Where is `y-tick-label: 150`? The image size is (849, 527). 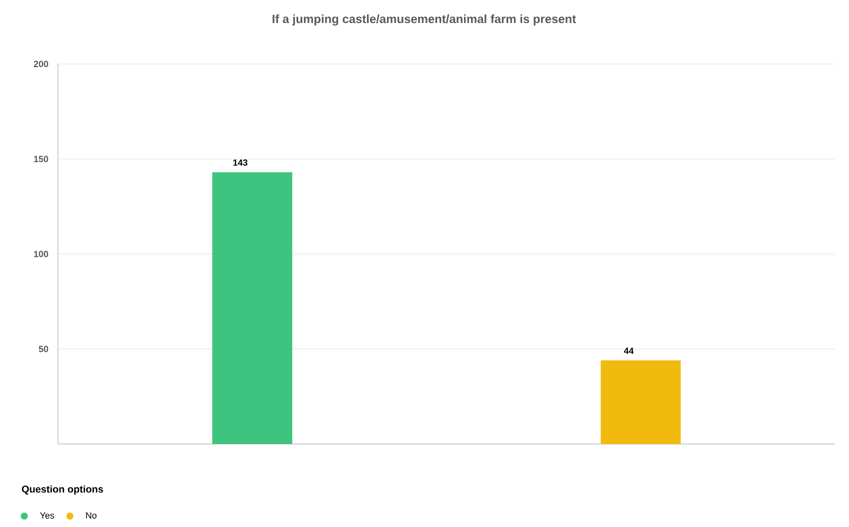
y-tick-label: 150 is located at coordinates (41, 159).